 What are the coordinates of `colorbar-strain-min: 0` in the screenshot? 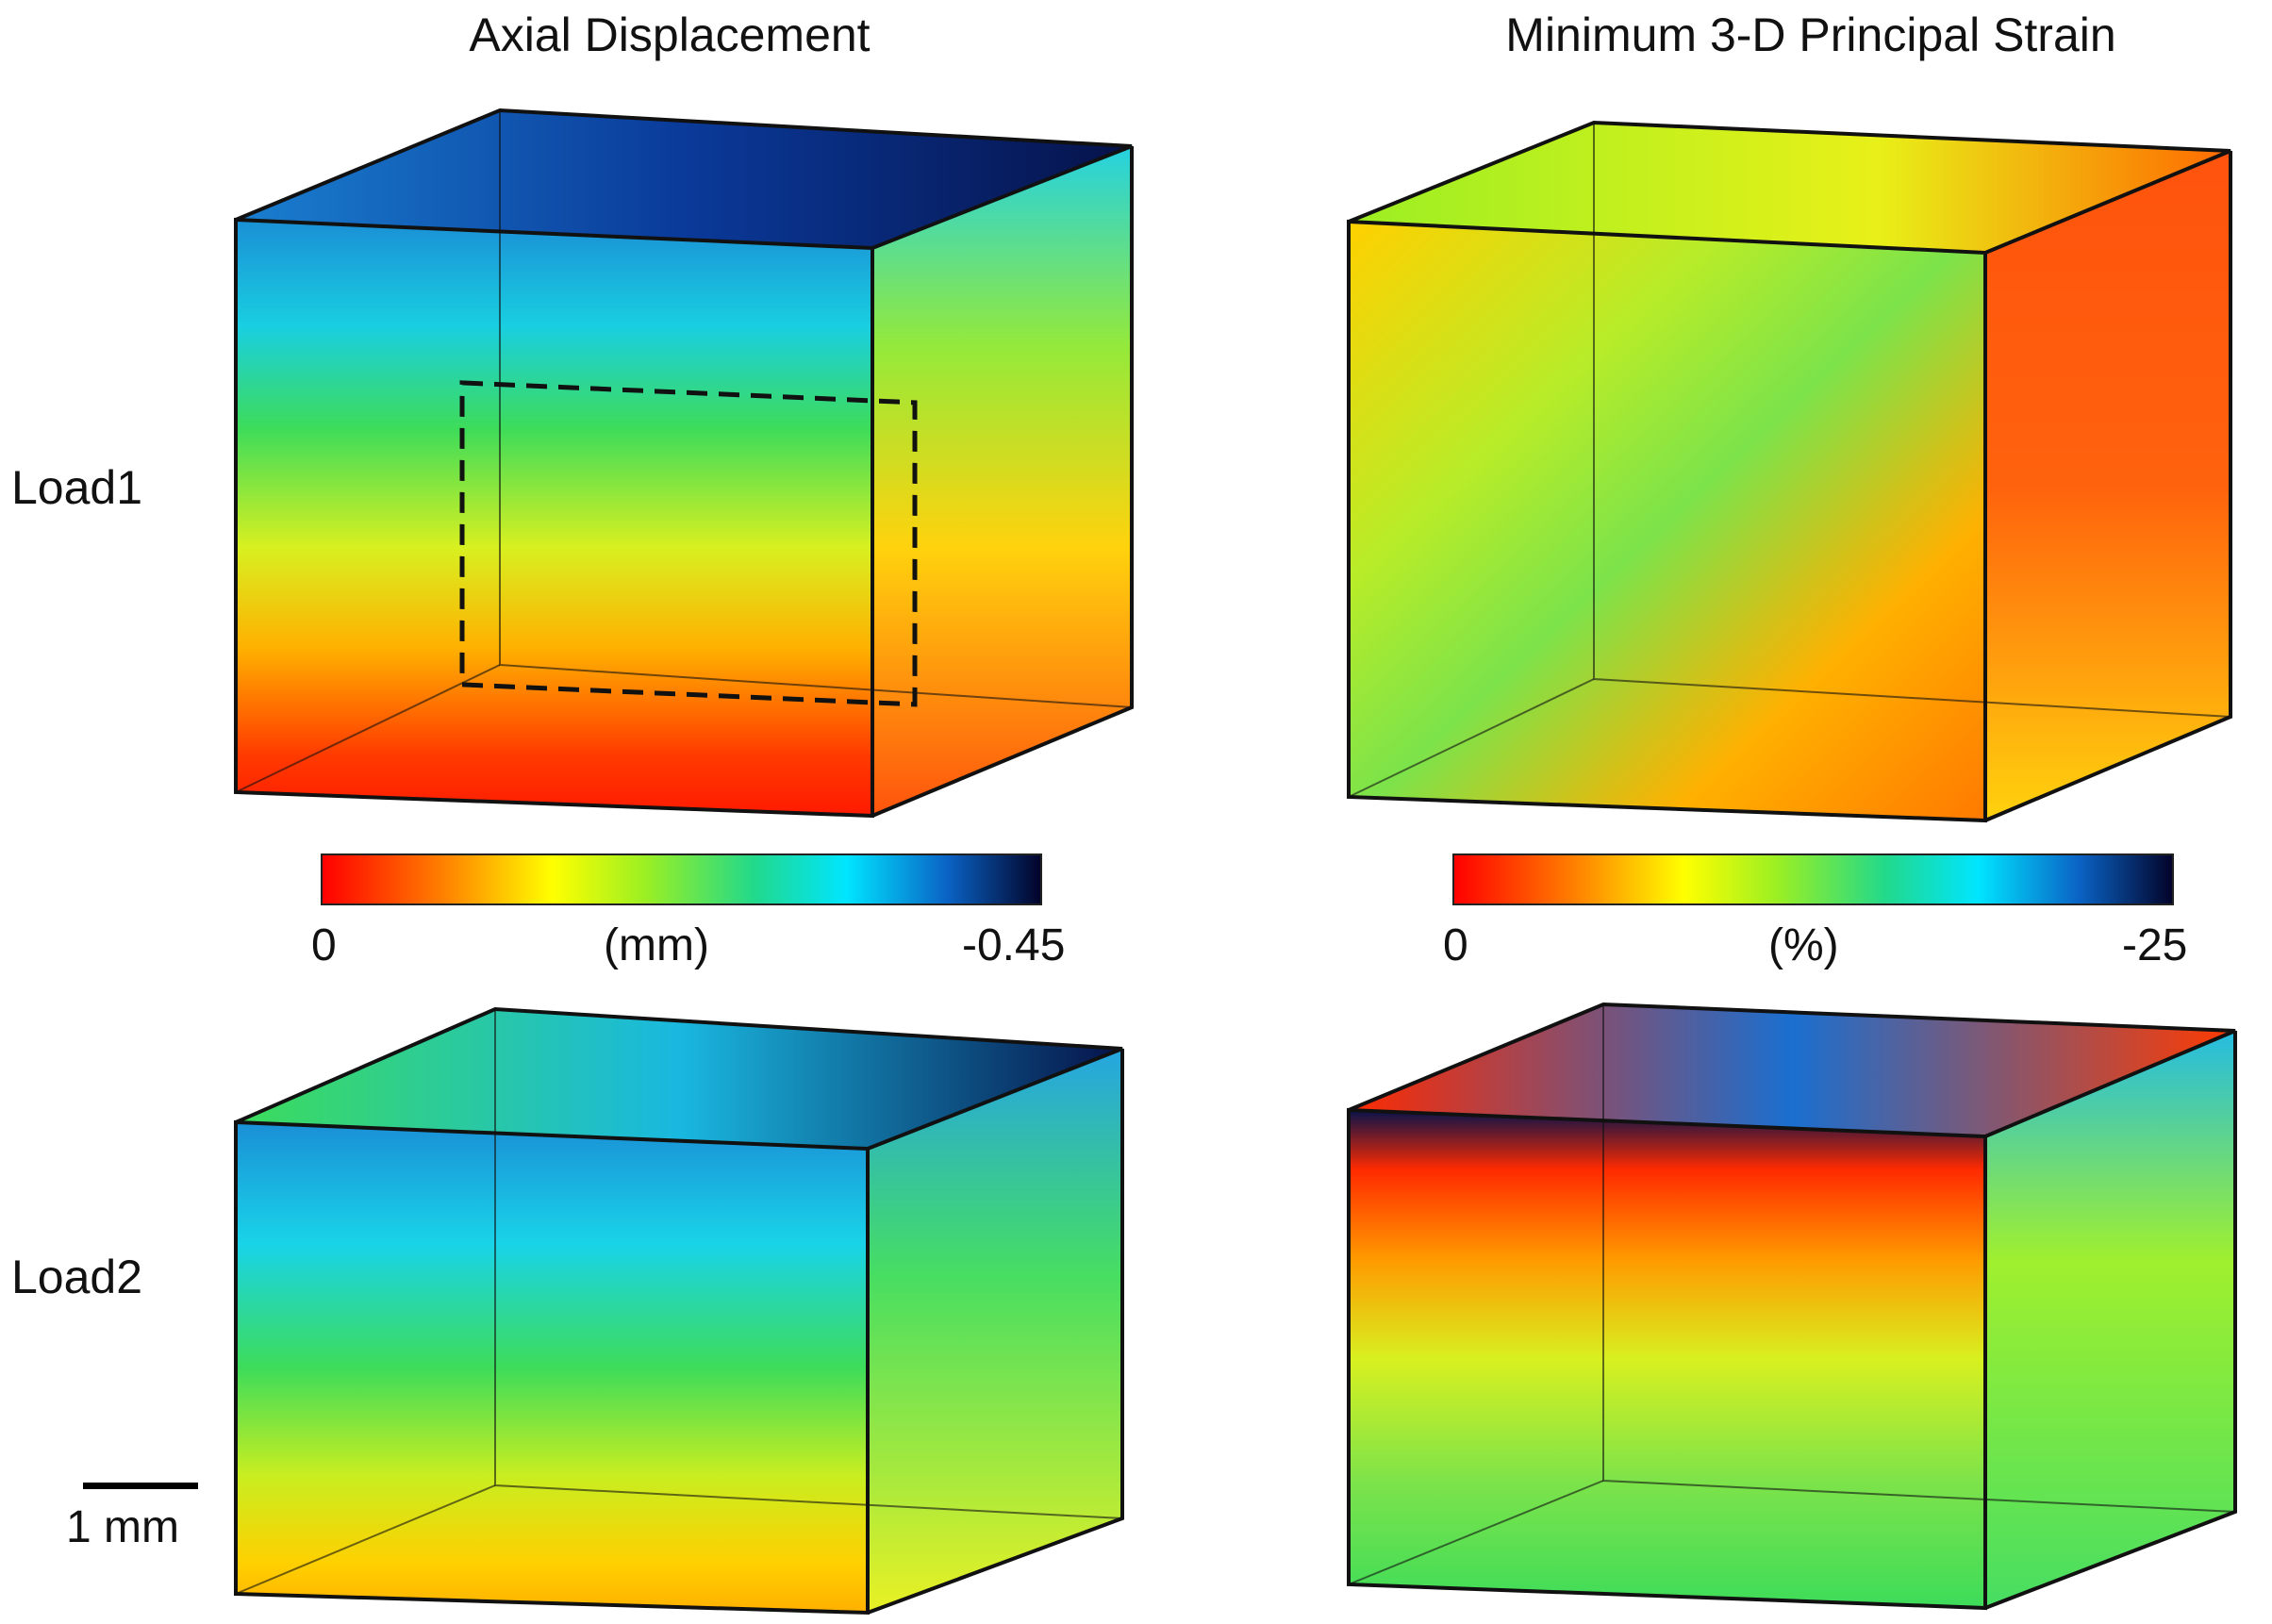 It's located at (1456, 945).